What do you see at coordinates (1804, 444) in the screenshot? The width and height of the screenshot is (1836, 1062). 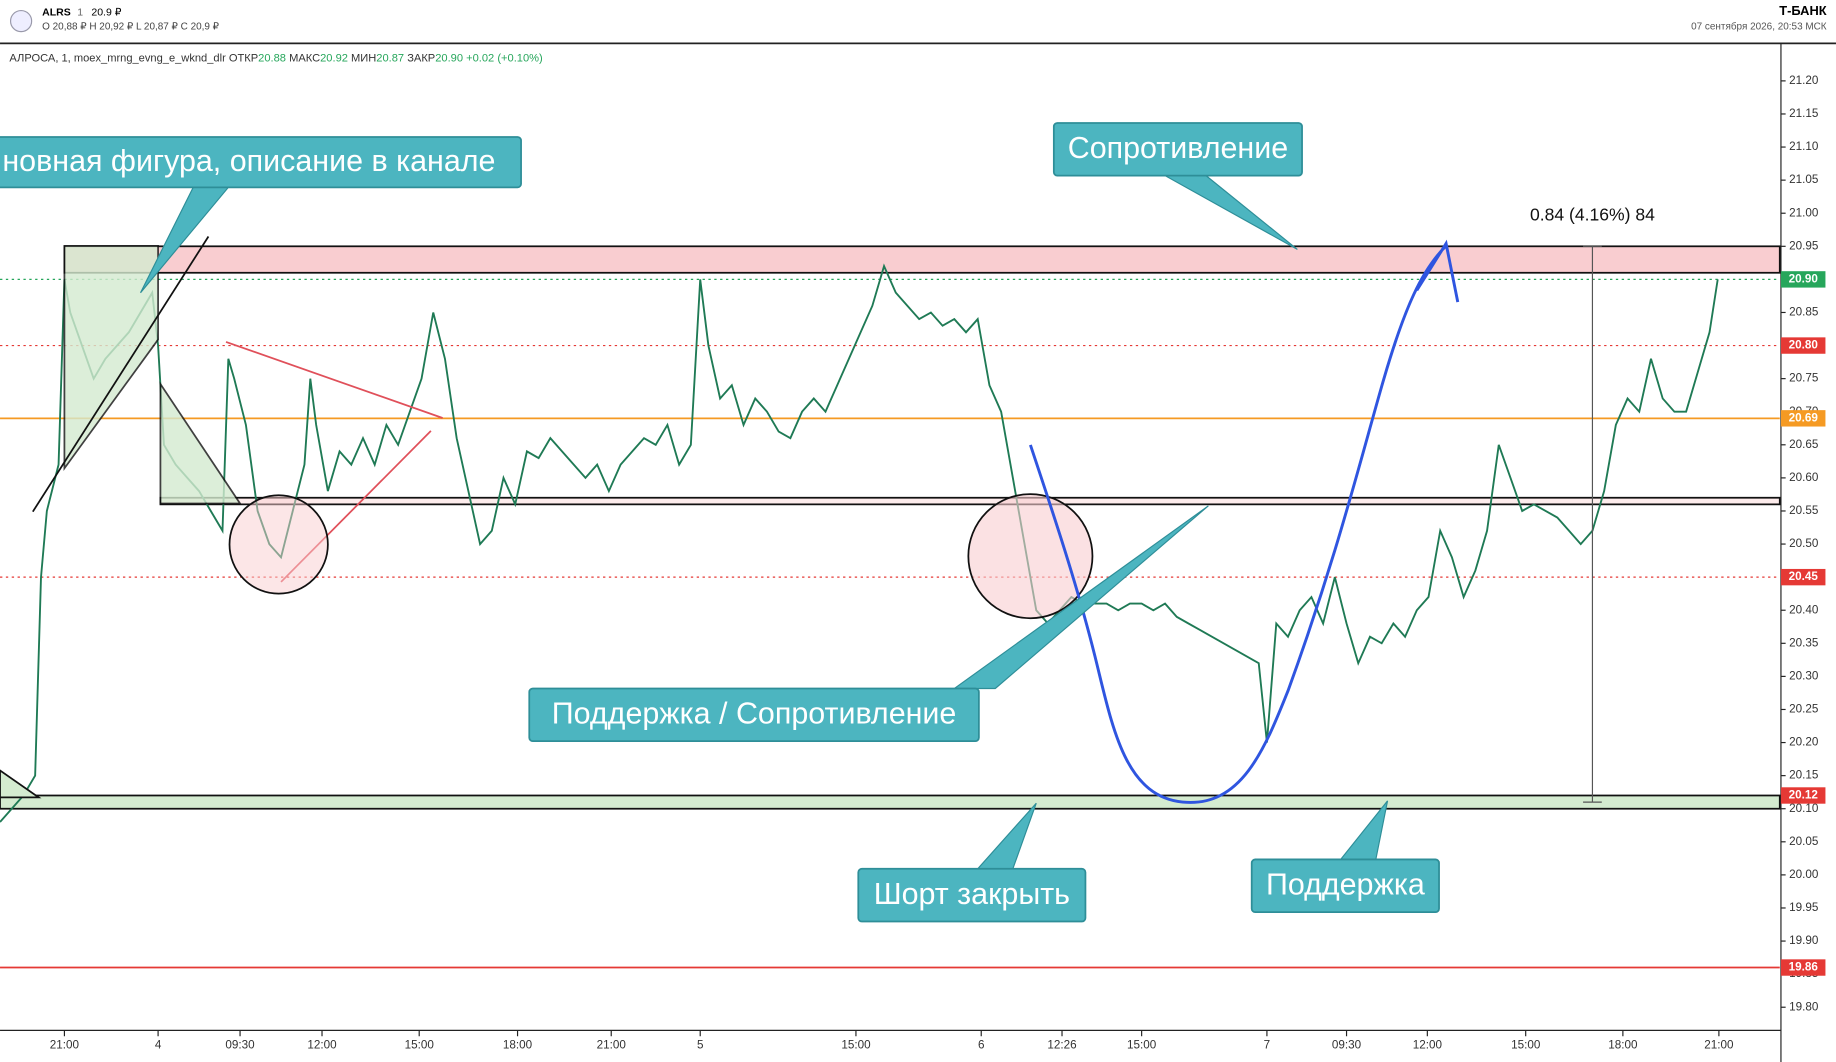 I see `y-tick-label: 20.65` at bounding box center [1804, 444].